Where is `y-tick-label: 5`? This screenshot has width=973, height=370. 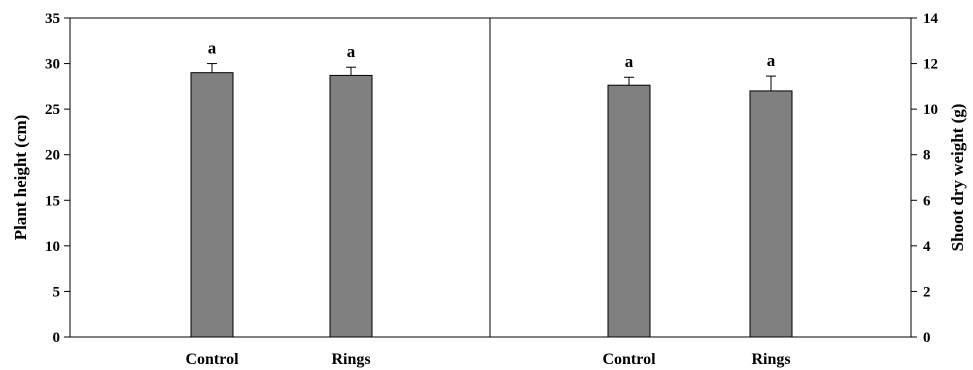
y-tick-label: 5 is located at coordinates (57, 292).